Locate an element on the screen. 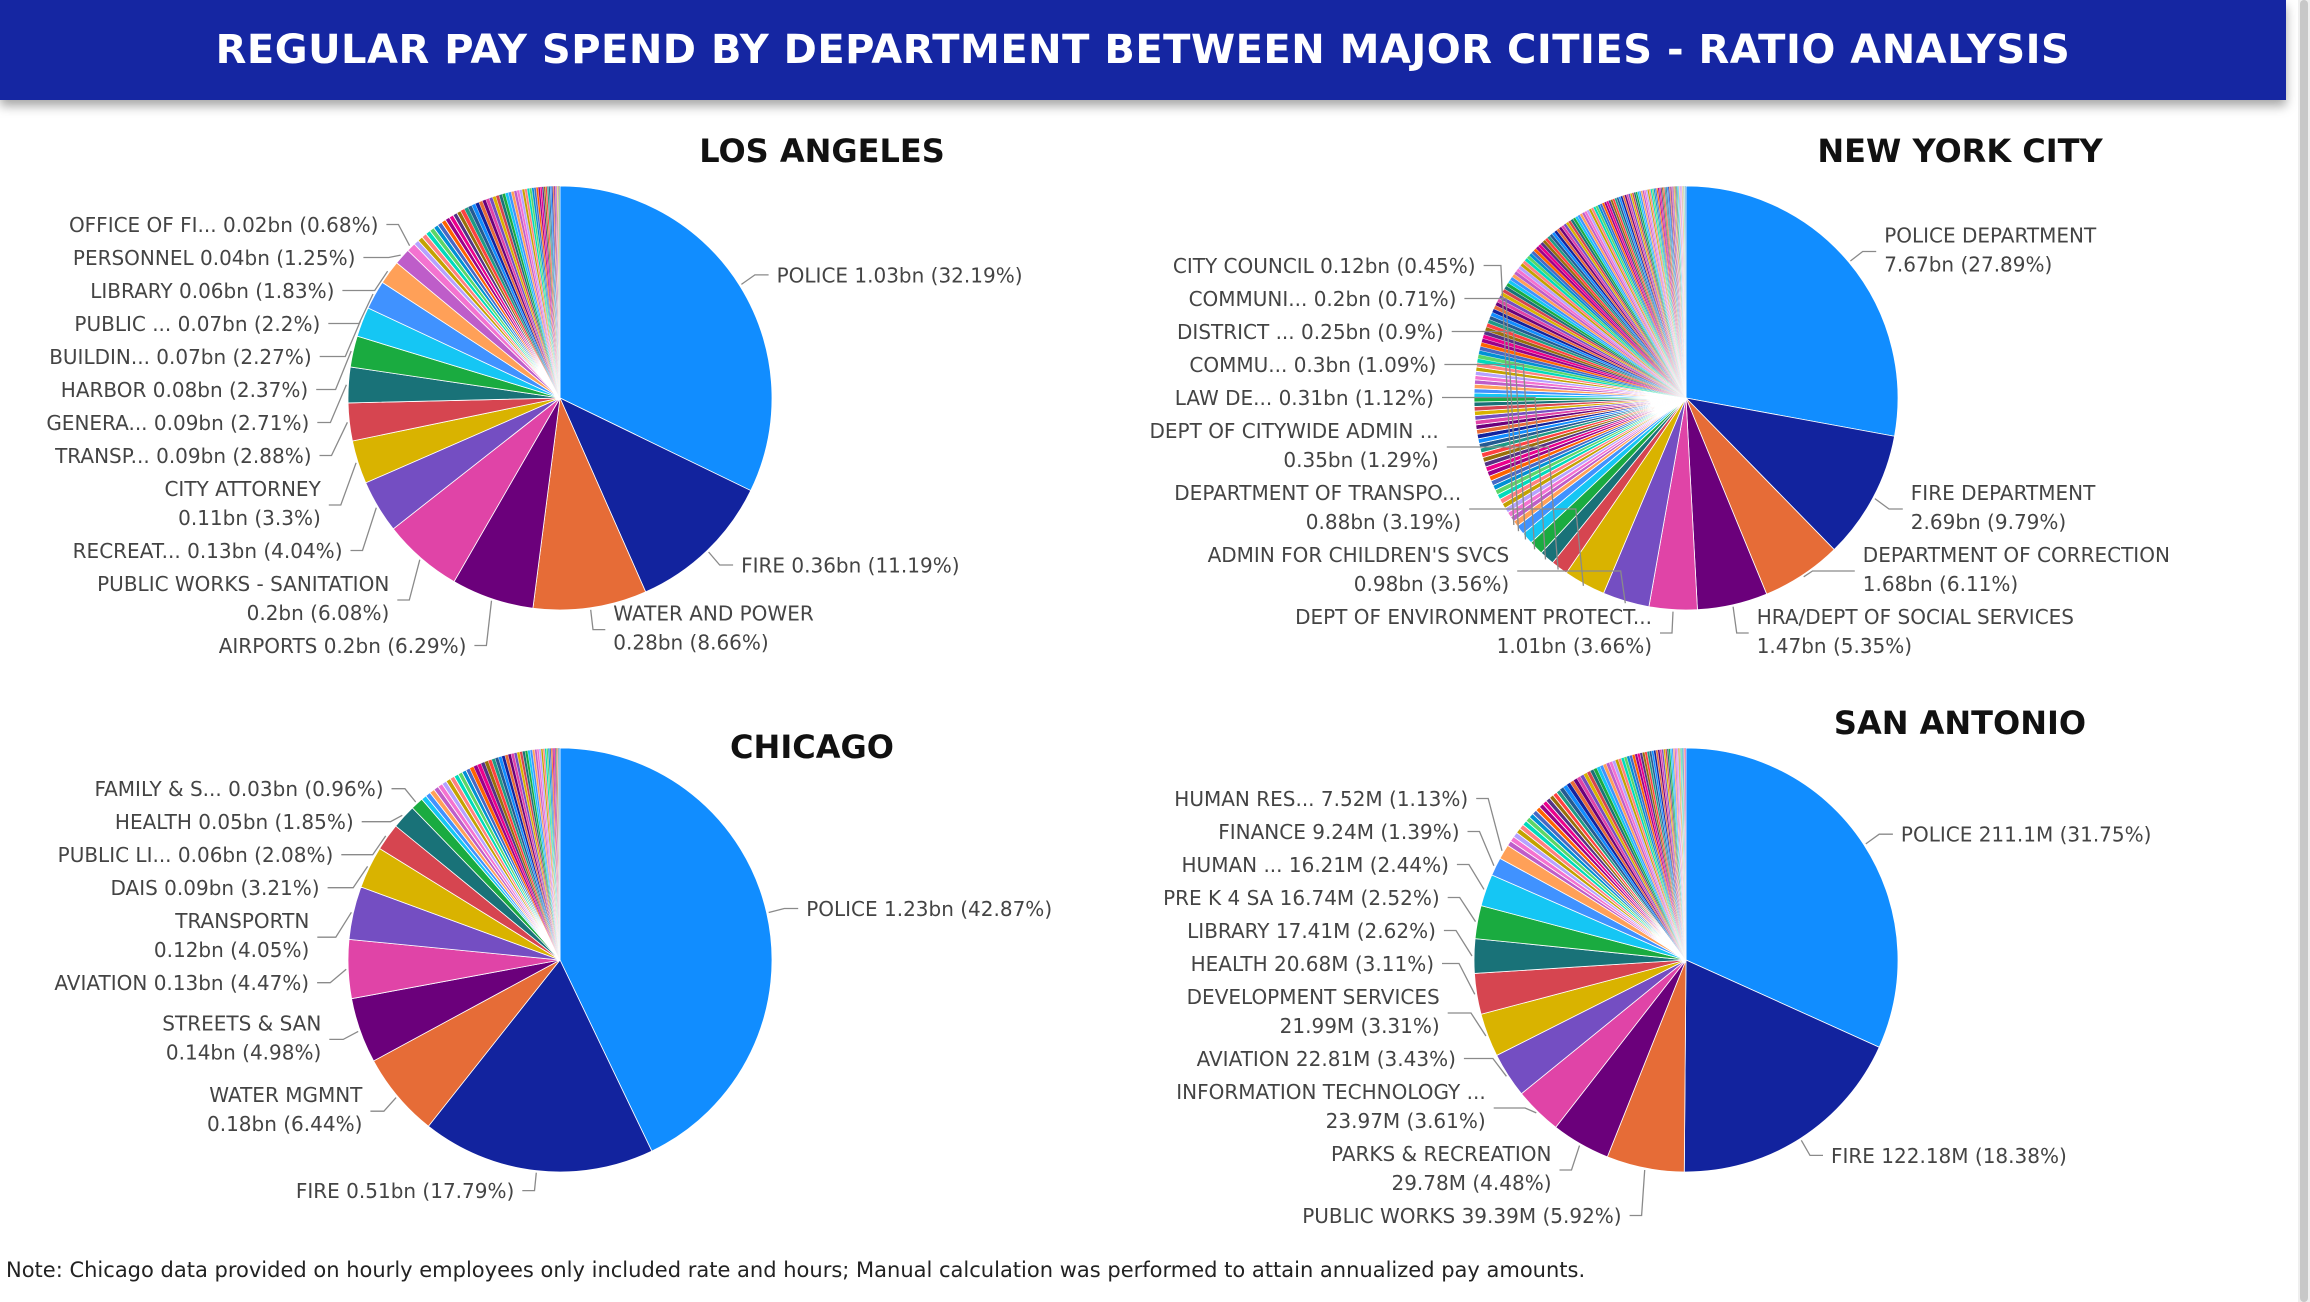 The width and height of the screenshot is (2310, 1302). data-label: COMMU... 0.3bn (1.09%) is located at coordinates (1312, 365).